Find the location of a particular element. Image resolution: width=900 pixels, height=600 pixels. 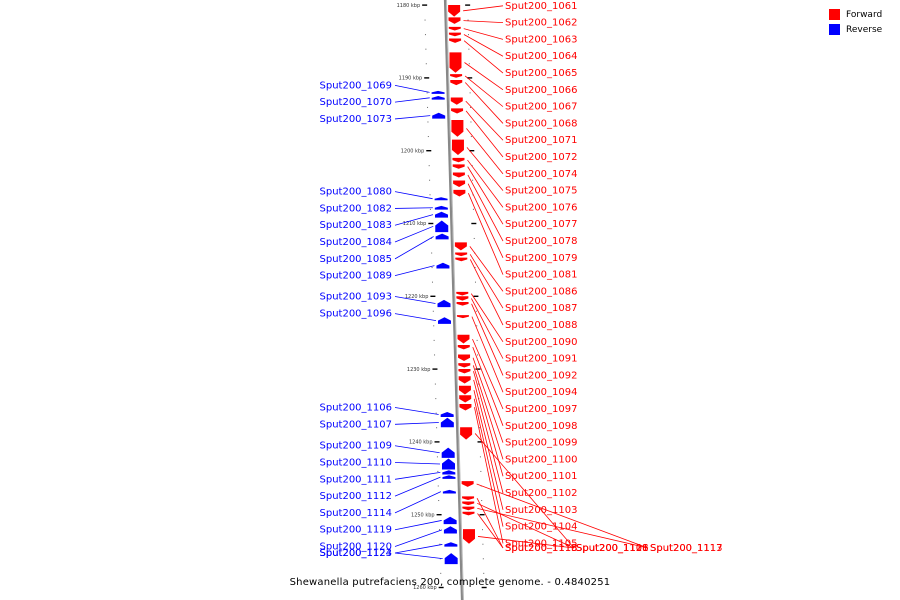

scale-tick-label: 1210 kbp is located at coordinates (415, 224).